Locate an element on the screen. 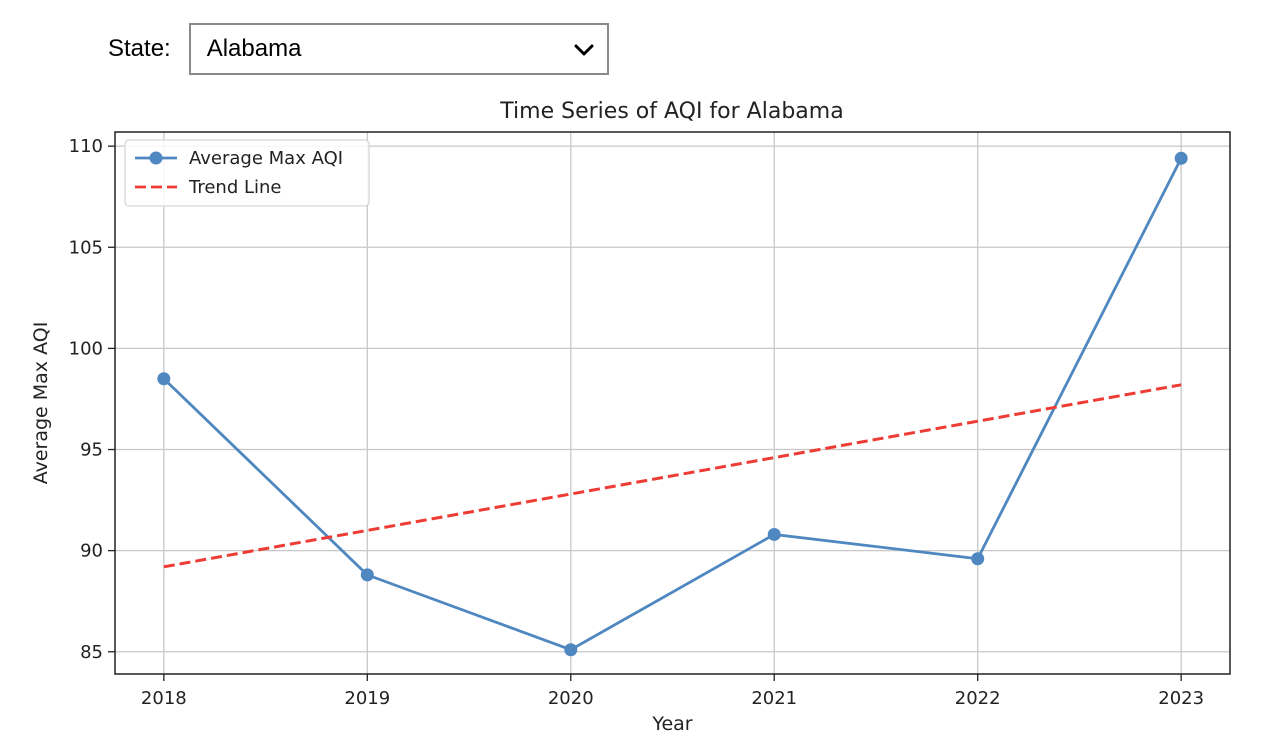 The image size is (1268, 756). x-tick-label: 2020 is located at coordinates (571, 698).